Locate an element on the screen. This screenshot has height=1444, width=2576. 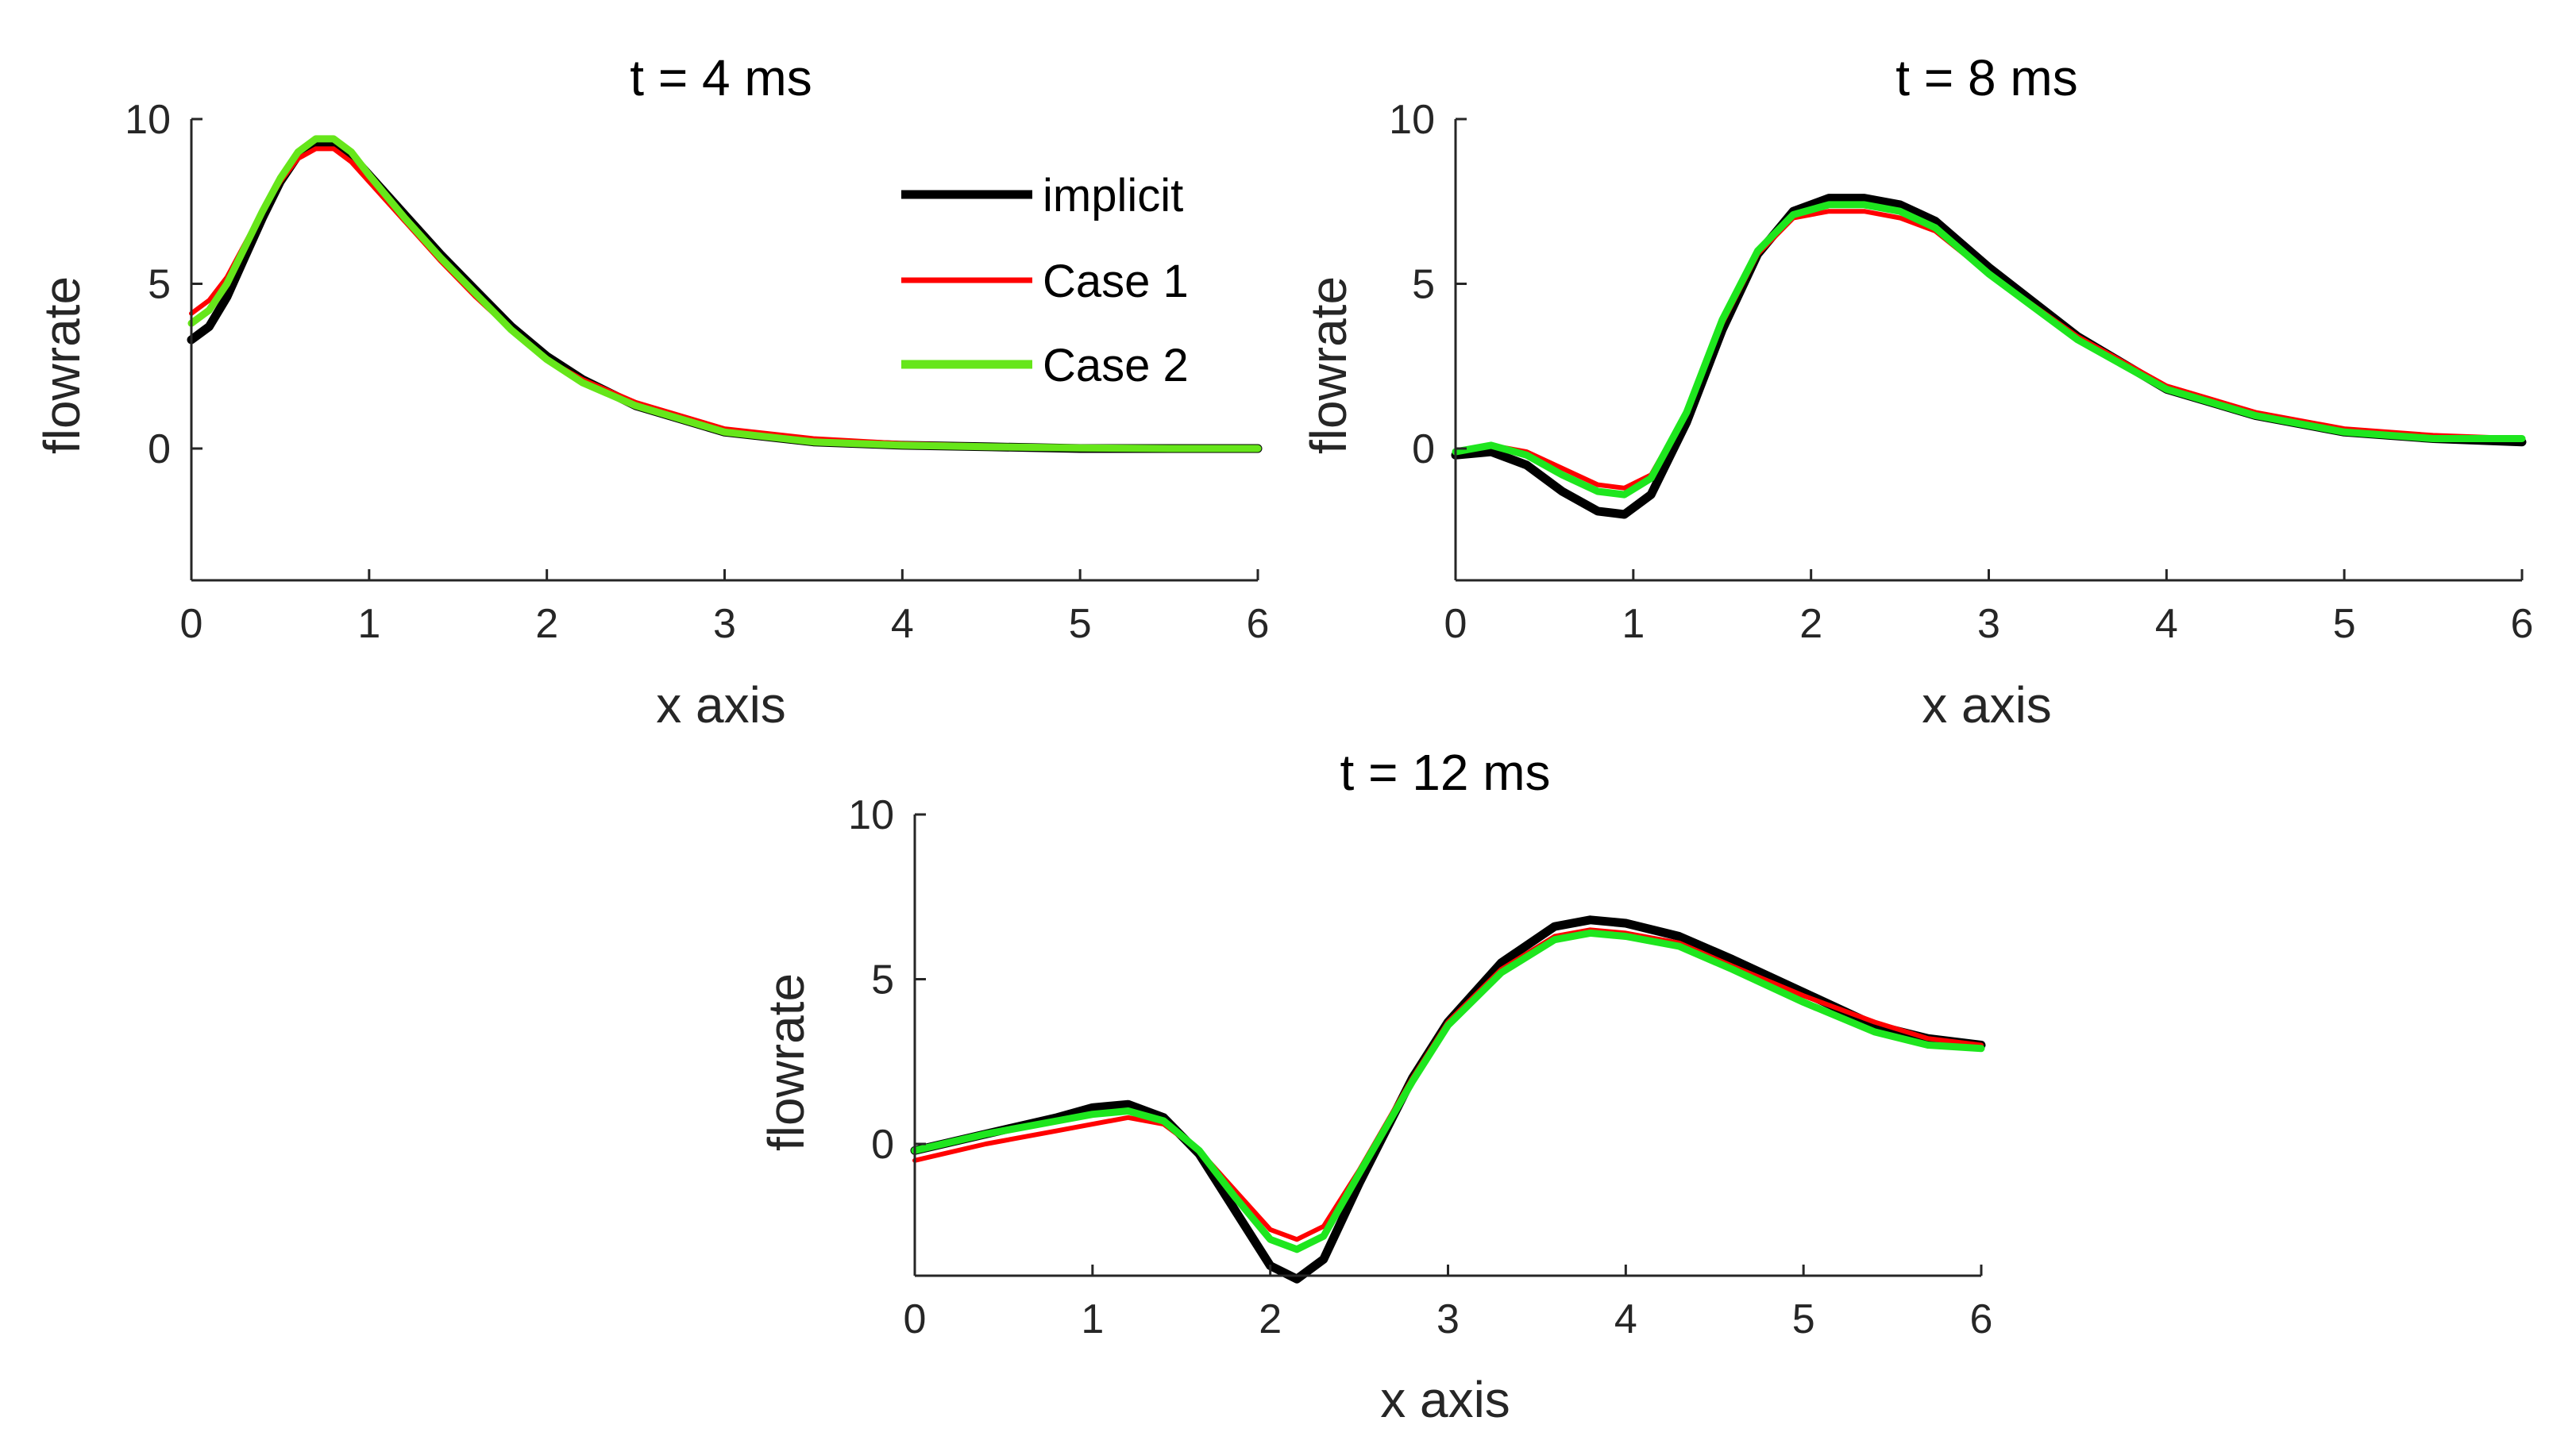
legend-label-implicit: implicit is located at coordinates (1113, 195).